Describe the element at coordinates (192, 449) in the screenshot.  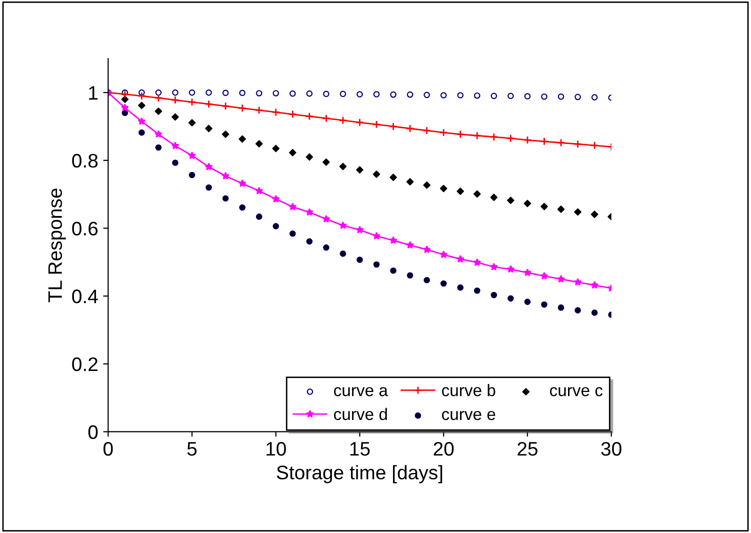
I see `x-tick-label: 5` at that location.